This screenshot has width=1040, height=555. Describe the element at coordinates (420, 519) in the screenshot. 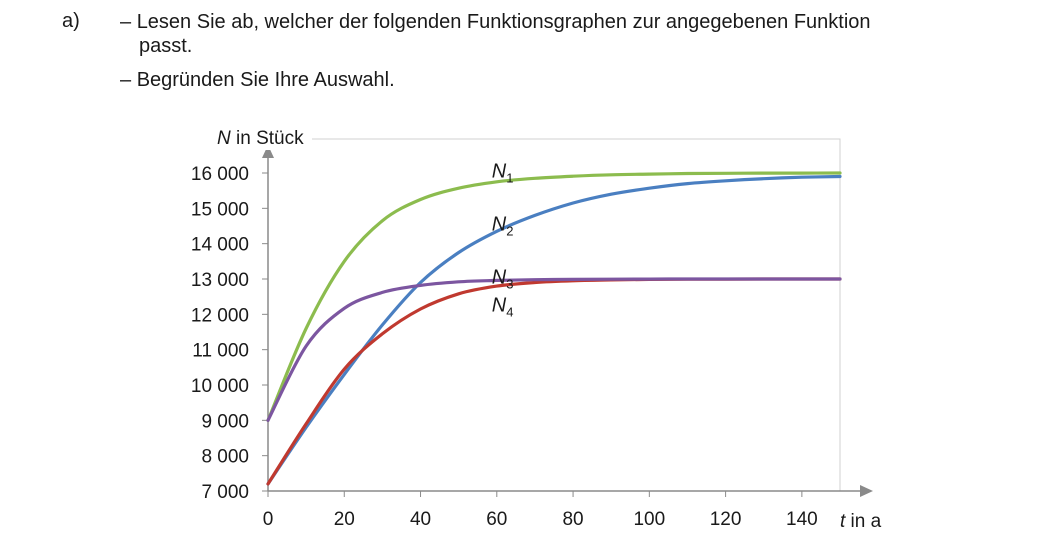

I see `x-tick-label: 40` at that location.